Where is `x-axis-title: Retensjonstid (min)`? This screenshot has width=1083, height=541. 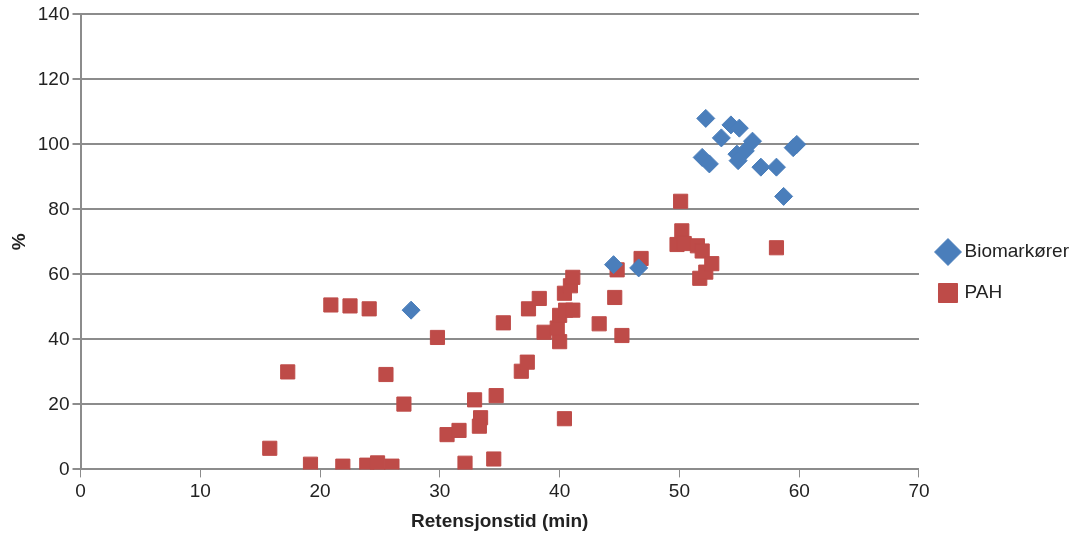 x-axis-title: Retensjonstid (min) is located at coordinates (500, 520).